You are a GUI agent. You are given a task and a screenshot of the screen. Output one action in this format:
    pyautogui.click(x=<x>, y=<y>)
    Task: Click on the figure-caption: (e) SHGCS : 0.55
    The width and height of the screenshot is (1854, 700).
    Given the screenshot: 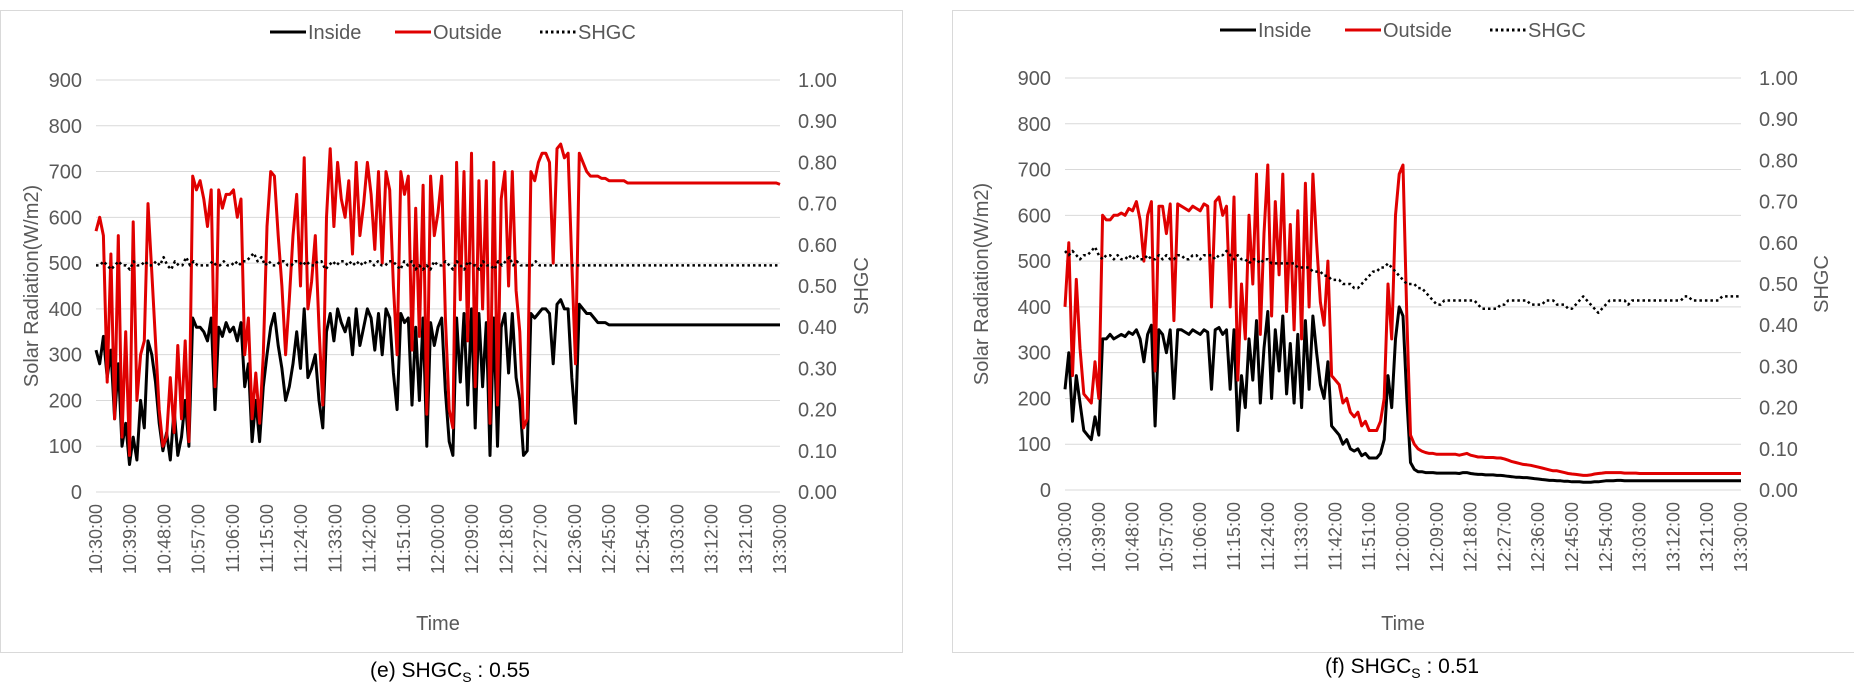 What is the action you would take?
    pyautogui.click(x=450, y=672)
    